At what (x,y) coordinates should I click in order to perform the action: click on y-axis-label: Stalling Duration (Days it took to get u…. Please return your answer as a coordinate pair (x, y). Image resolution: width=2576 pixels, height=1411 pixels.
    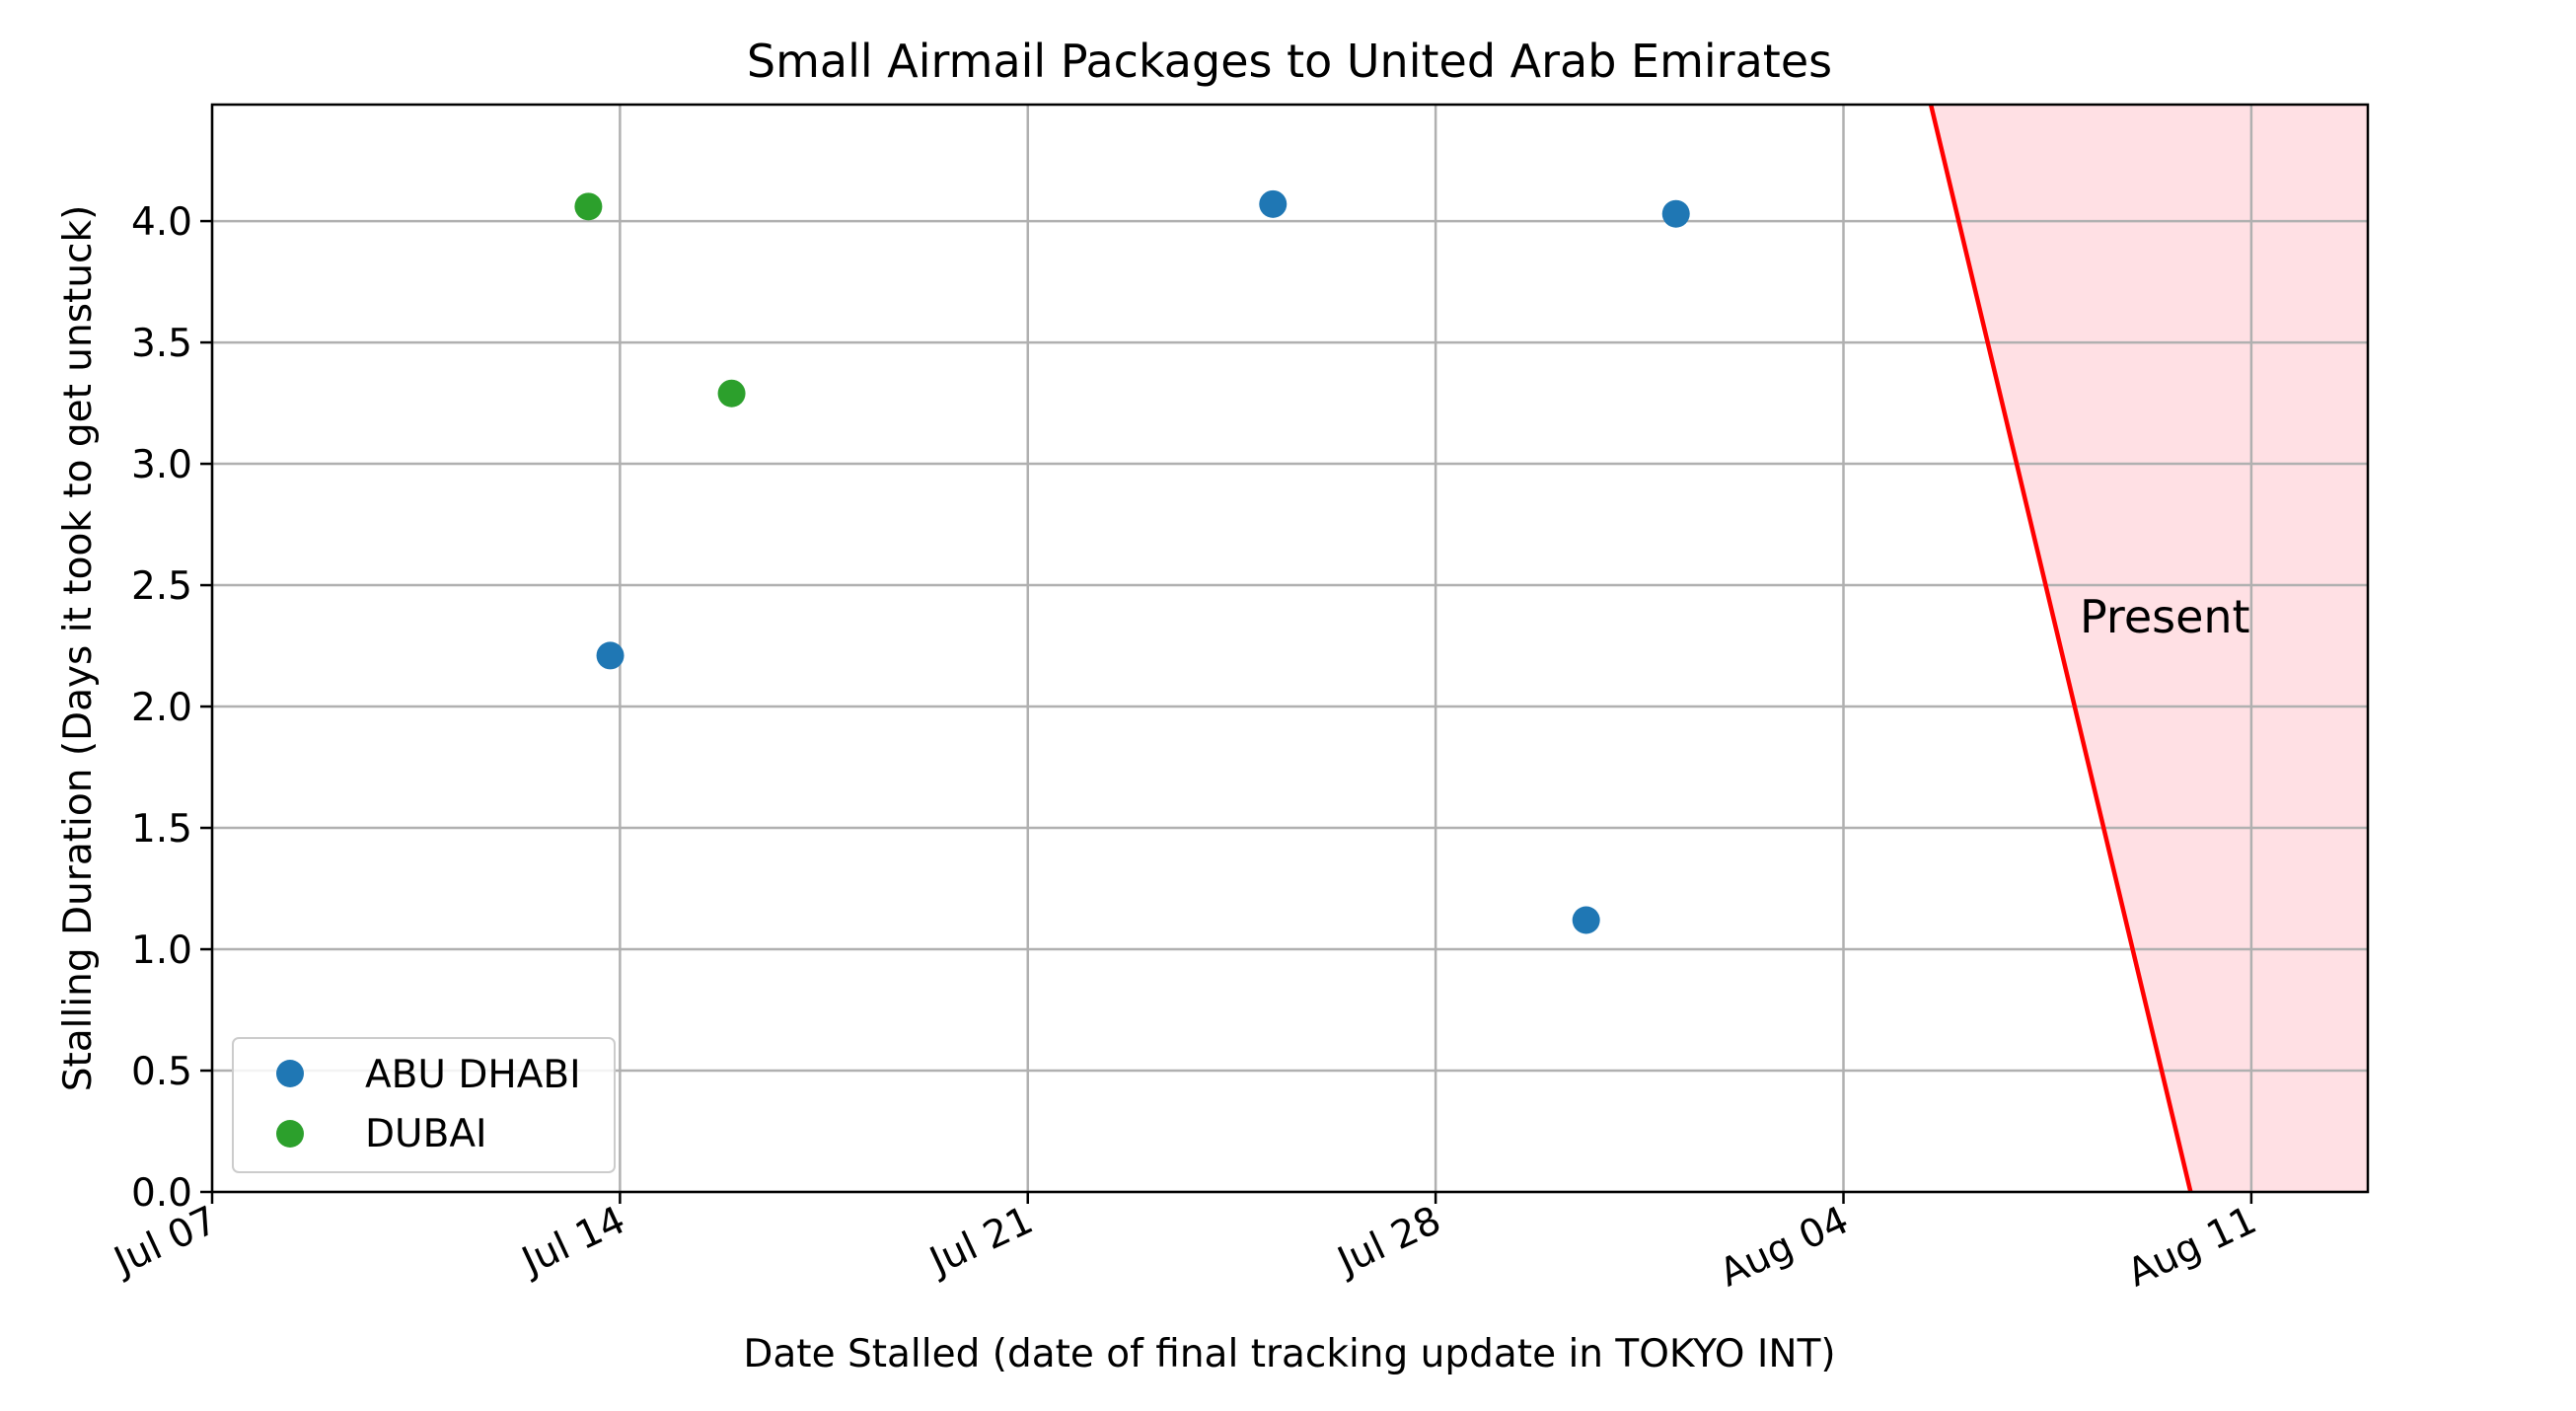
    Looking at the image, I should click on (78, 648).